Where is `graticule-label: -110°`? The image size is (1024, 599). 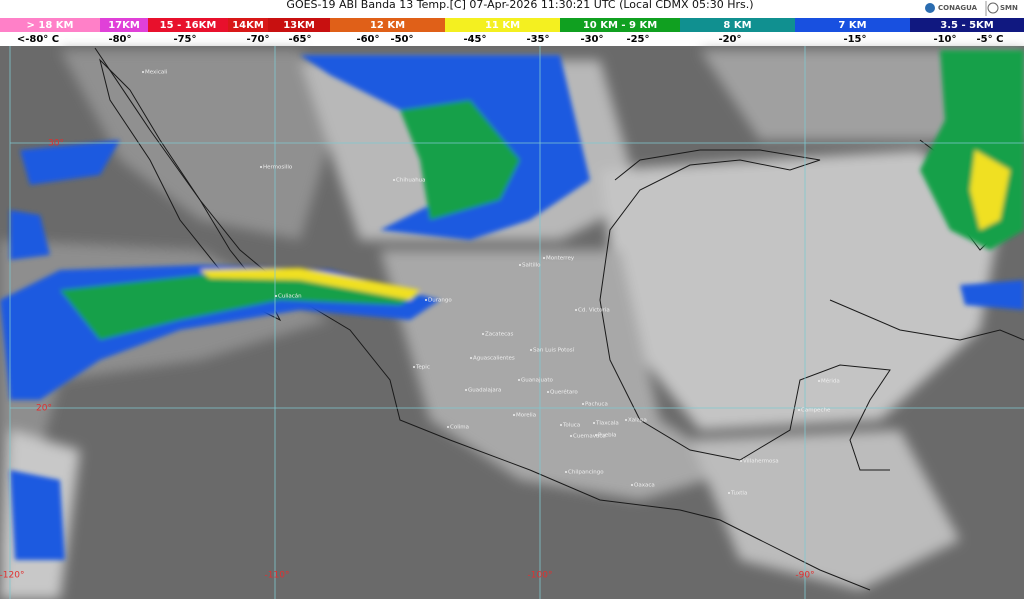
graticule-label: -110° is located at coordinates (277, 576).